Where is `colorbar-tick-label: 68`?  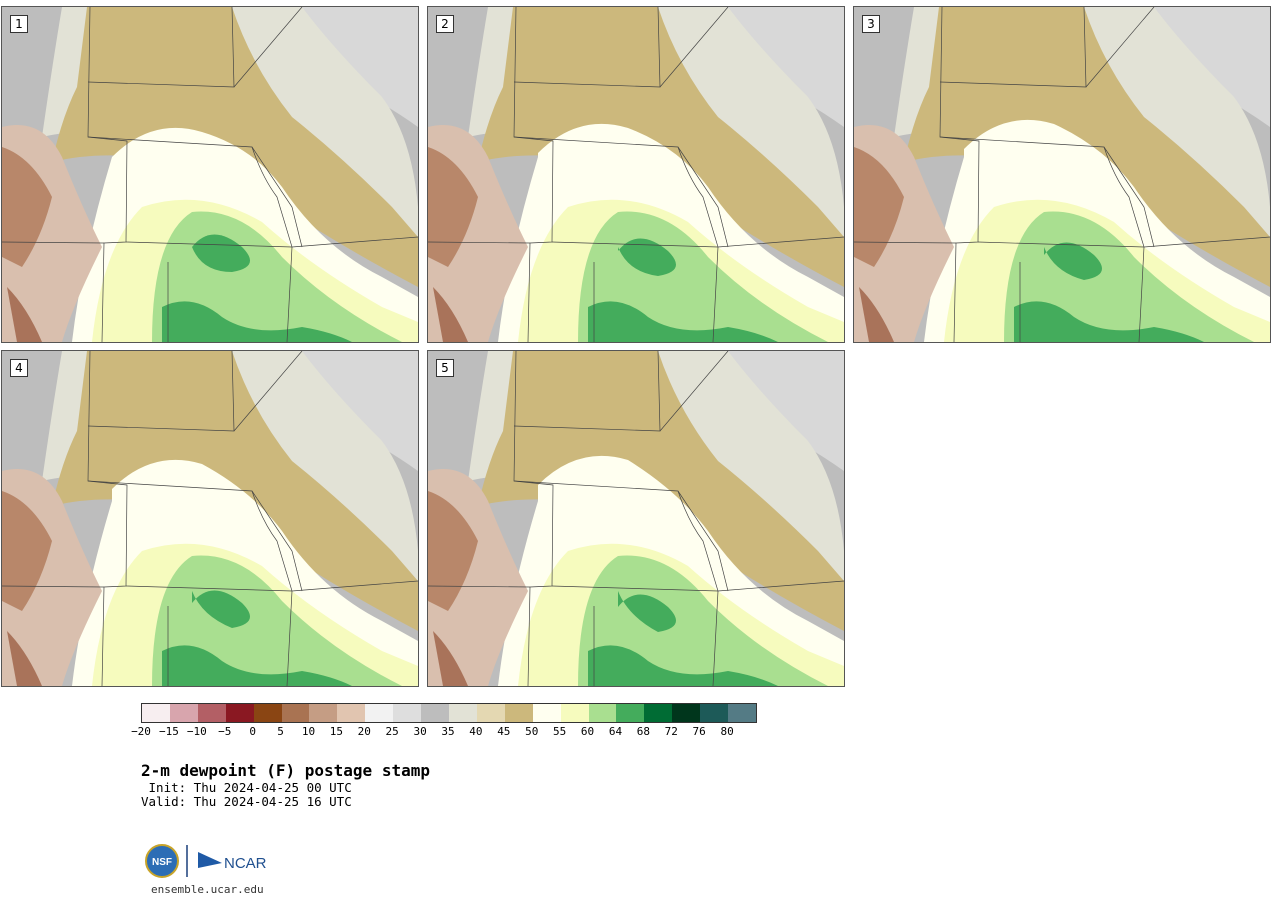 colorbar-tick-label: 68 is located at coordinates (643, 731).